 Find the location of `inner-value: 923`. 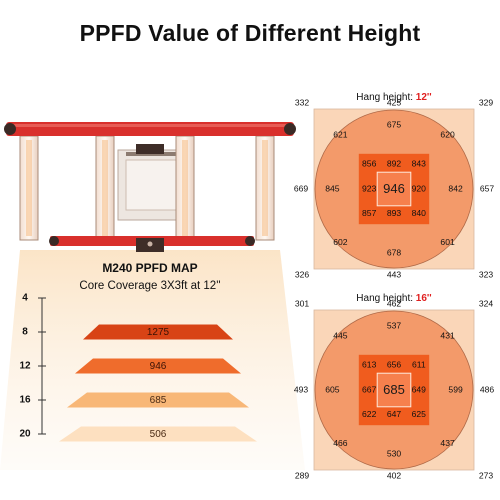

inner-value: 923 is located at coordinates (369, 188).